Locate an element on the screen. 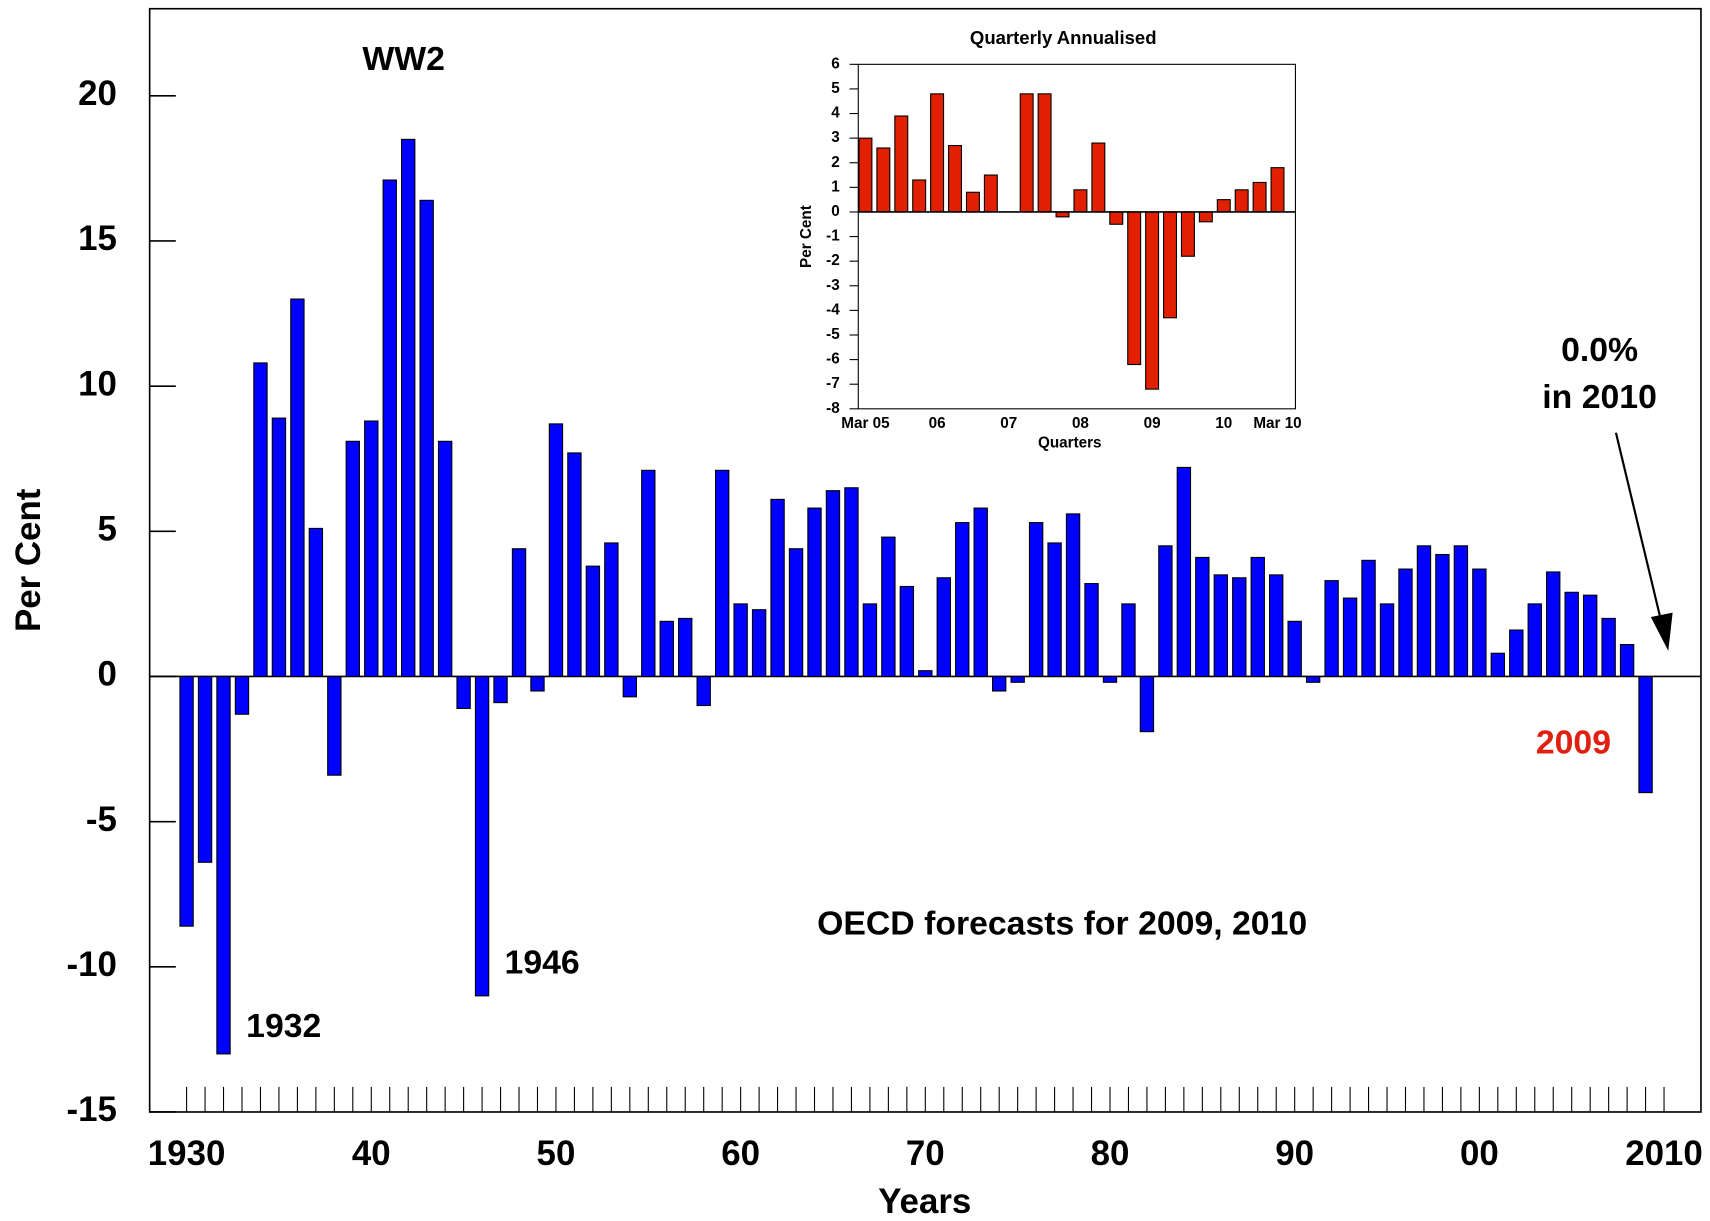  inset-x-tick-label: 06 is located at coordinates (937, 423).